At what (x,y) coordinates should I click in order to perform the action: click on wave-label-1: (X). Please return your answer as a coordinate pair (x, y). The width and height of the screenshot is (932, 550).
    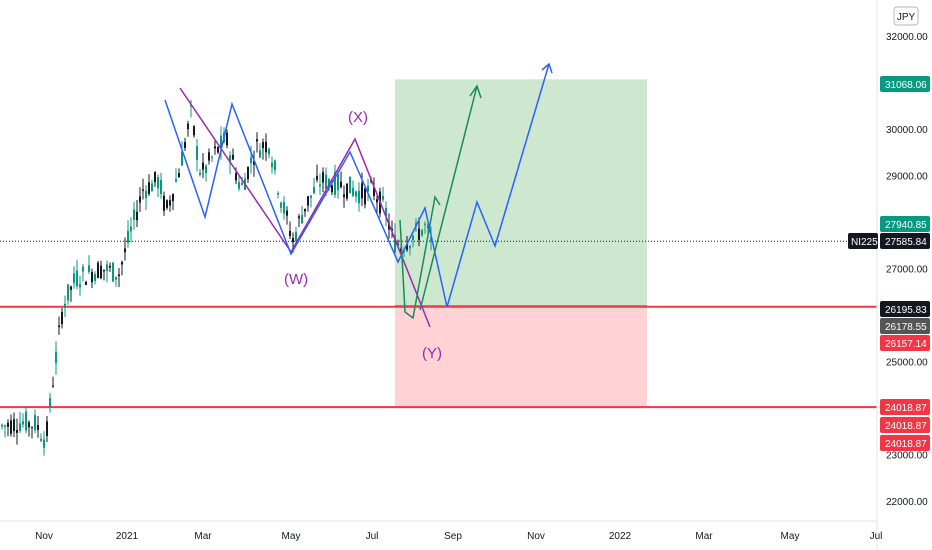
    Looking at the image, I should click on (358, 117).